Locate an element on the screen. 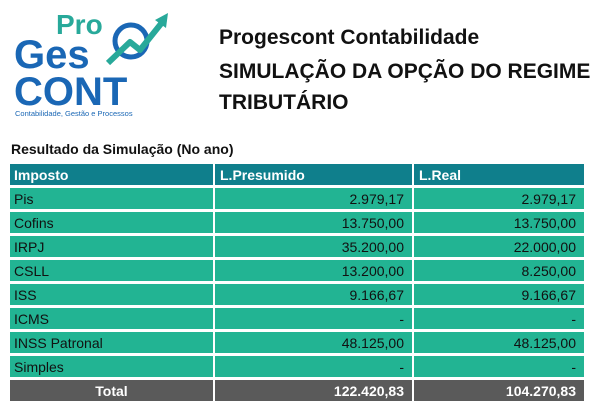 The width and height of the screenshot is (605, 405). real-value: 8.250,00 is located at coordinates (499, 270).